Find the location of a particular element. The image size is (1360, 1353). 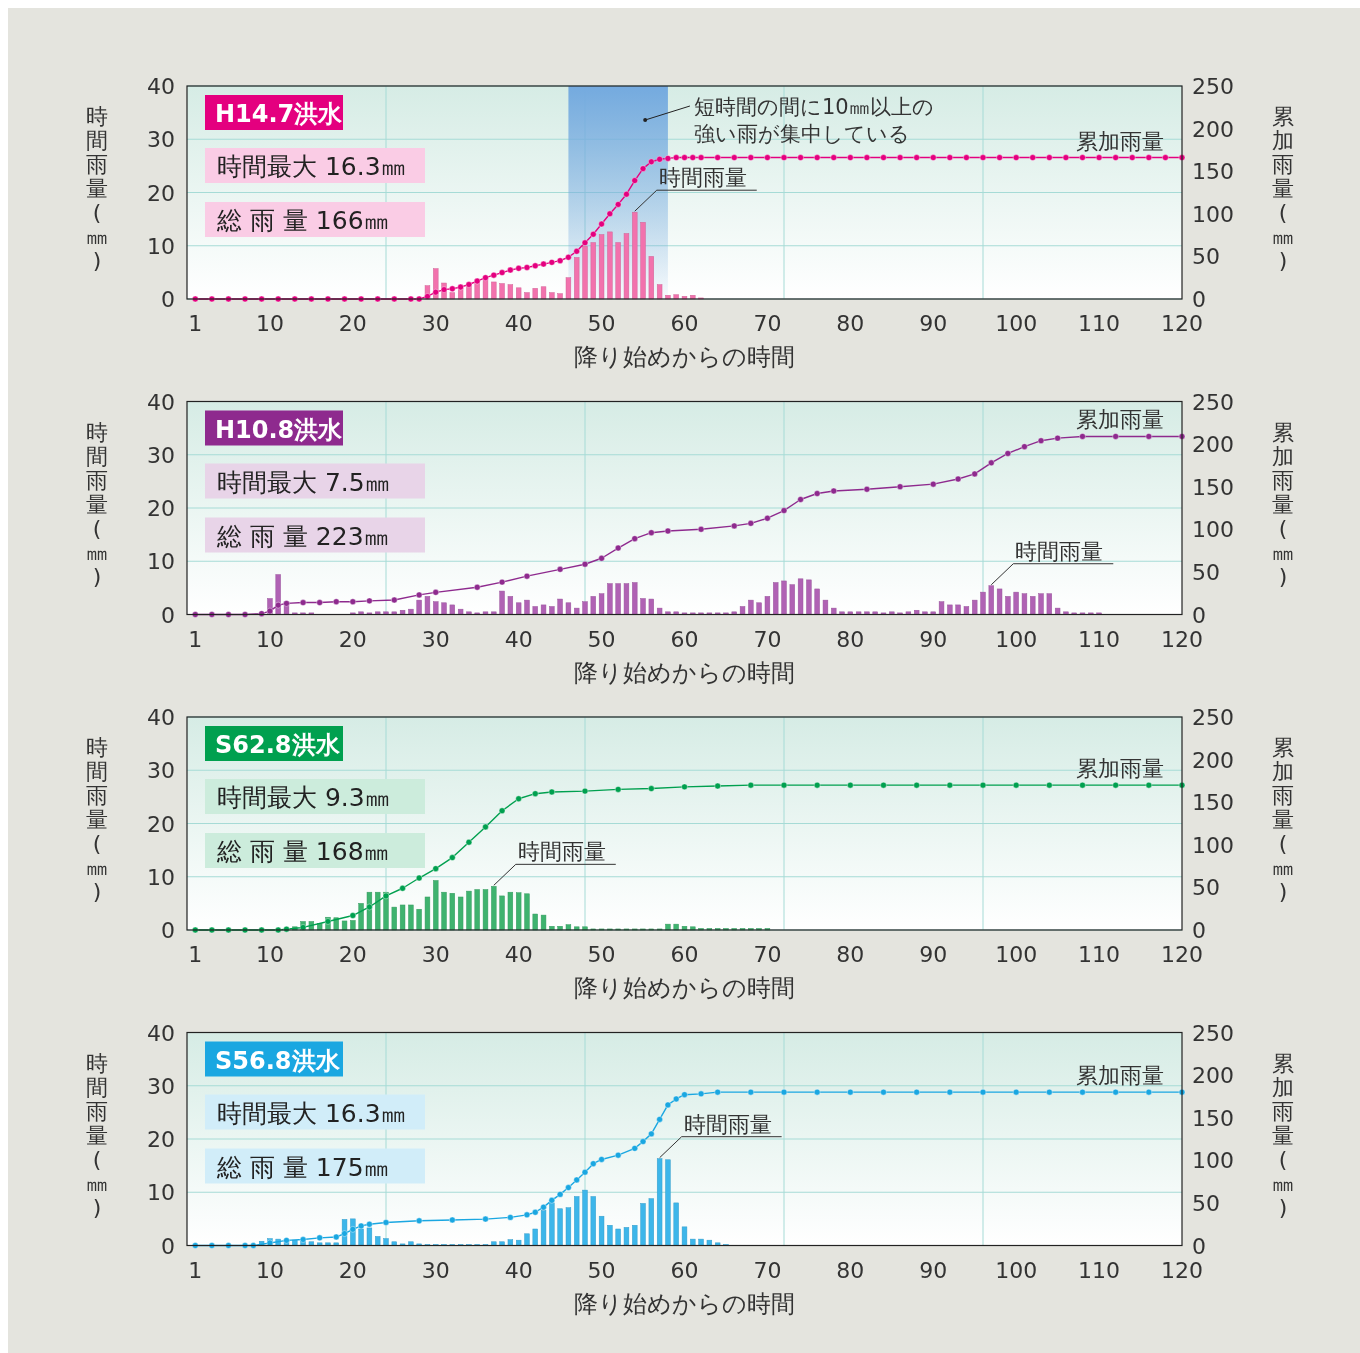

info-box: 総 雨 量 223㎜ is located at coordinates (315, 535).